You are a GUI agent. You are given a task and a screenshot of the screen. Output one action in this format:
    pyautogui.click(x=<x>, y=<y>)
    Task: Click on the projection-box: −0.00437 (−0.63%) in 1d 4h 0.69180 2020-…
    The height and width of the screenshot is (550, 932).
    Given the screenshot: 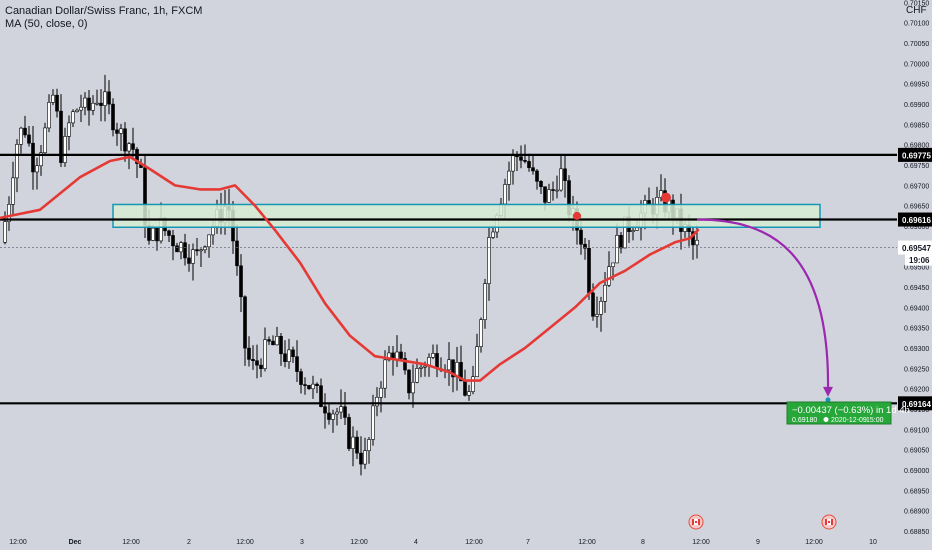 What is the action you would take?
    pyautogui.click(x=848, y=413)
    